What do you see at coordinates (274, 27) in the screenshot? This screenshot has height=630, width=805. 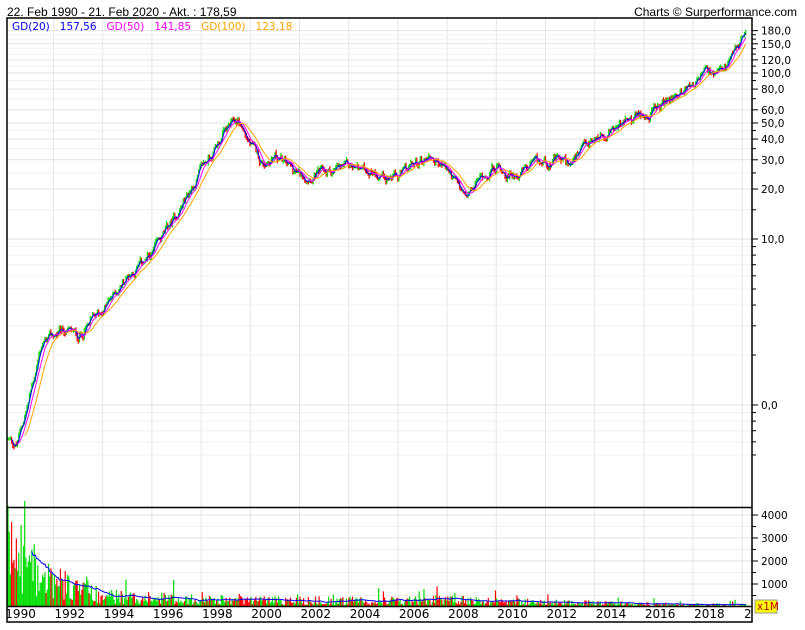 I see `legend-value: 123,18` at bounding box center [274, 27].